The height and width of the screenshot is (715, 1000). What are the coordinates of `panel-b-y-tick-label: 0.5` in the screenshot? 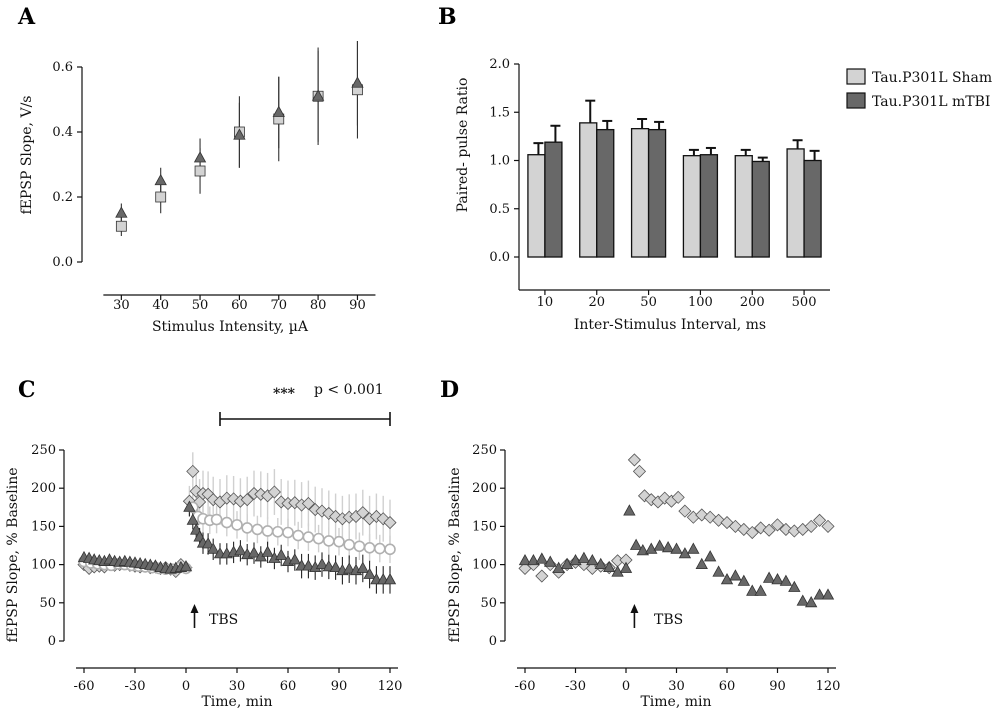 It's located at (499, 209).